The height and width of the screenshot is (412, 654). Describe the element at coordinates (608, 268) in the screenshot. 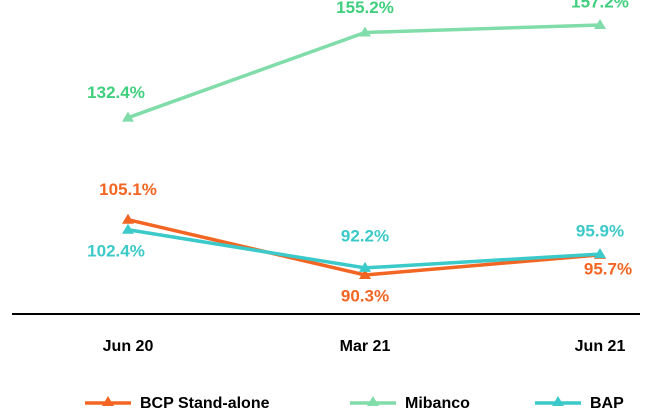

I see `data-label: 95.7%` at that location.